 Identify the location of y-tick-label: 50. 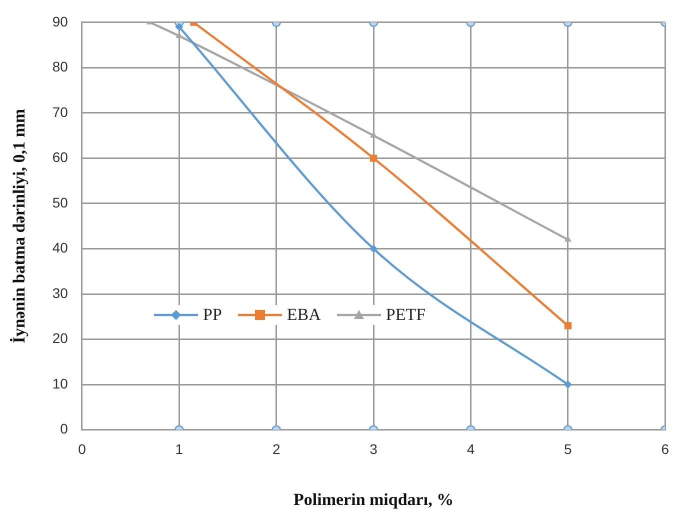
(60, 202).